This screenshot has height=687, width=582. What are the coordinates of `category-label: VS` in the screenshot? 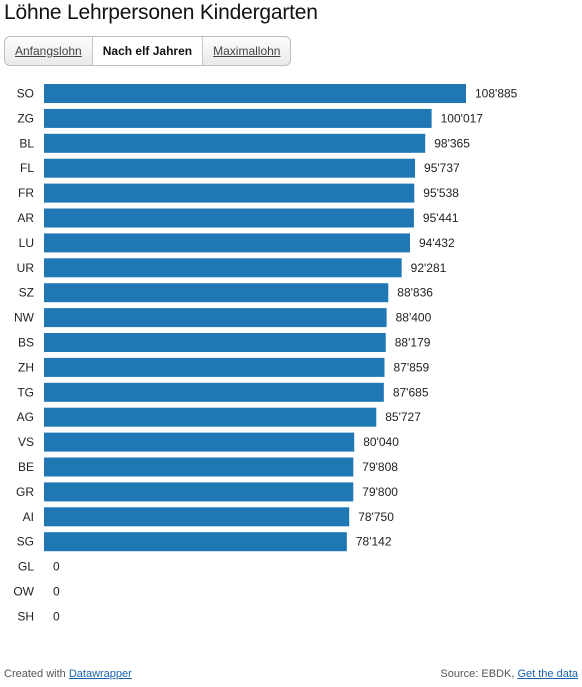 It's located at (26, 442).